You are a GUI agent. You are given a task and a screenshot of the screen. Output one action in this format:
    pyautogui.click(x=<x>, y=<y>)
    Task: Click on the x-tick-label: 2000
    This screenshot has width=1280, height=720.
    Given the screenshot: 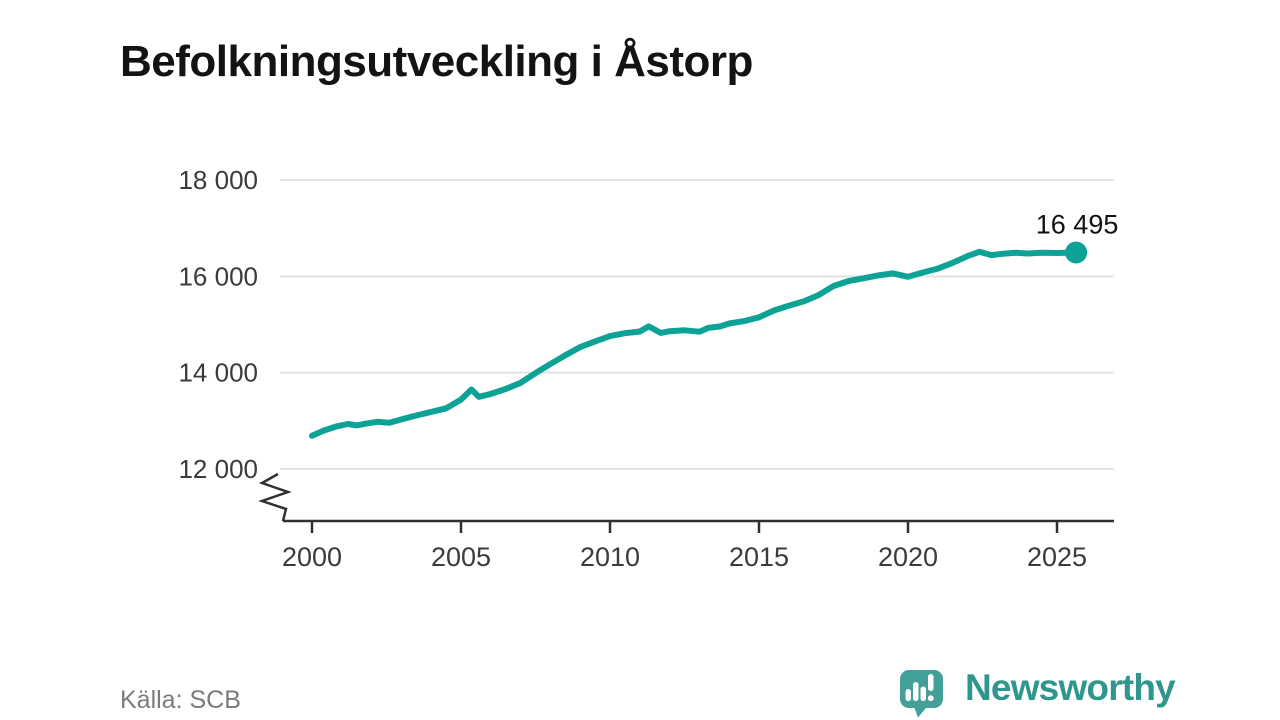 What is the action you would take?
    pyautogui.click(x=312, y=557)
    